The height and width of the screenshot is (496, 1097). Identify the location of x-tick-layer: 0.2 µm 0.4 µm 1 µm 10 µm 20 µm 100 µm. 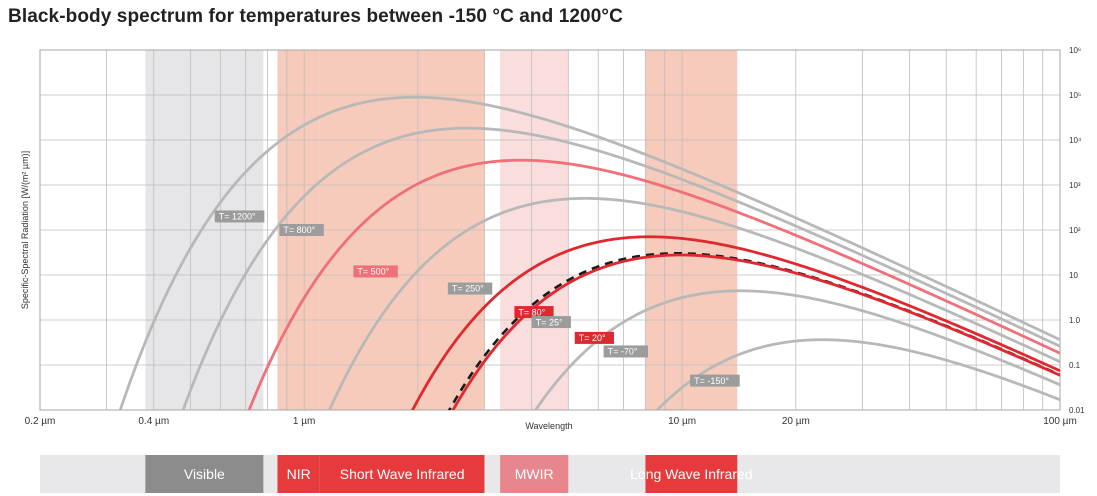
(551, 421).